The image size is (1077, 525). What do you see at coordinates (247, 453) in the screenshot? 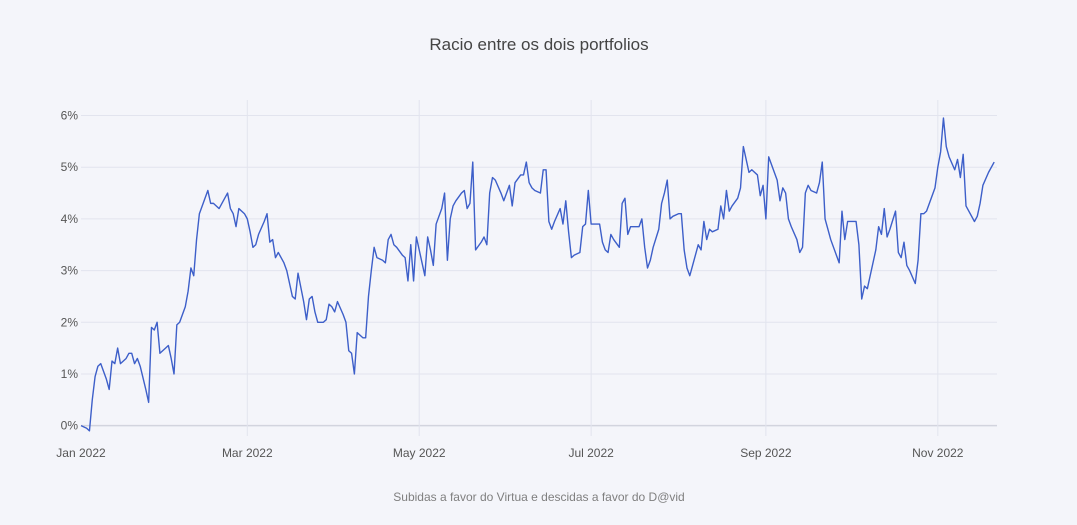
I see `x-tick-label: Mar 2022` at bounding box center [247, 453].